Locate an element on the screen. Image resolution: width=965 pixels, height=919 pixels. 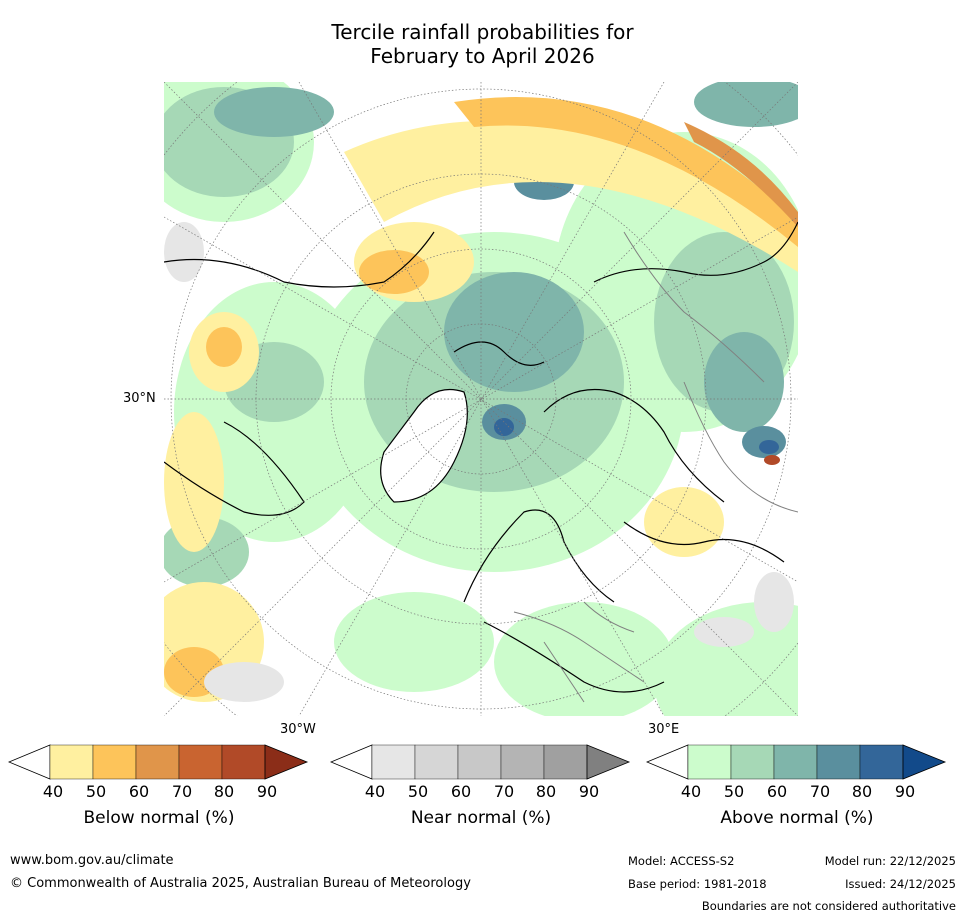
below-normal-arc is located at coordinates (571, 196).